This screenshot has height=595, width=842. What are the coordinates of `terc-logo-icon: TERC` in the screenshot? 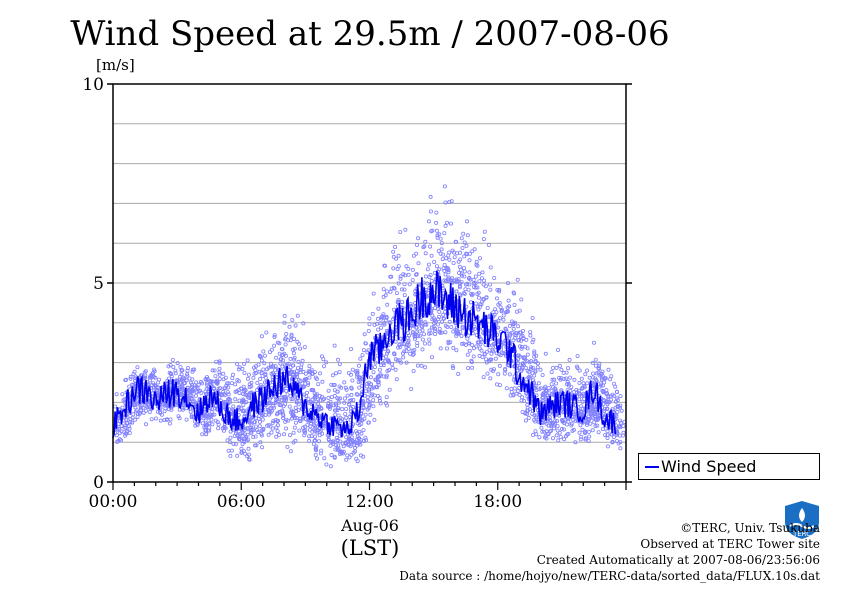 It's located at (802, 520).